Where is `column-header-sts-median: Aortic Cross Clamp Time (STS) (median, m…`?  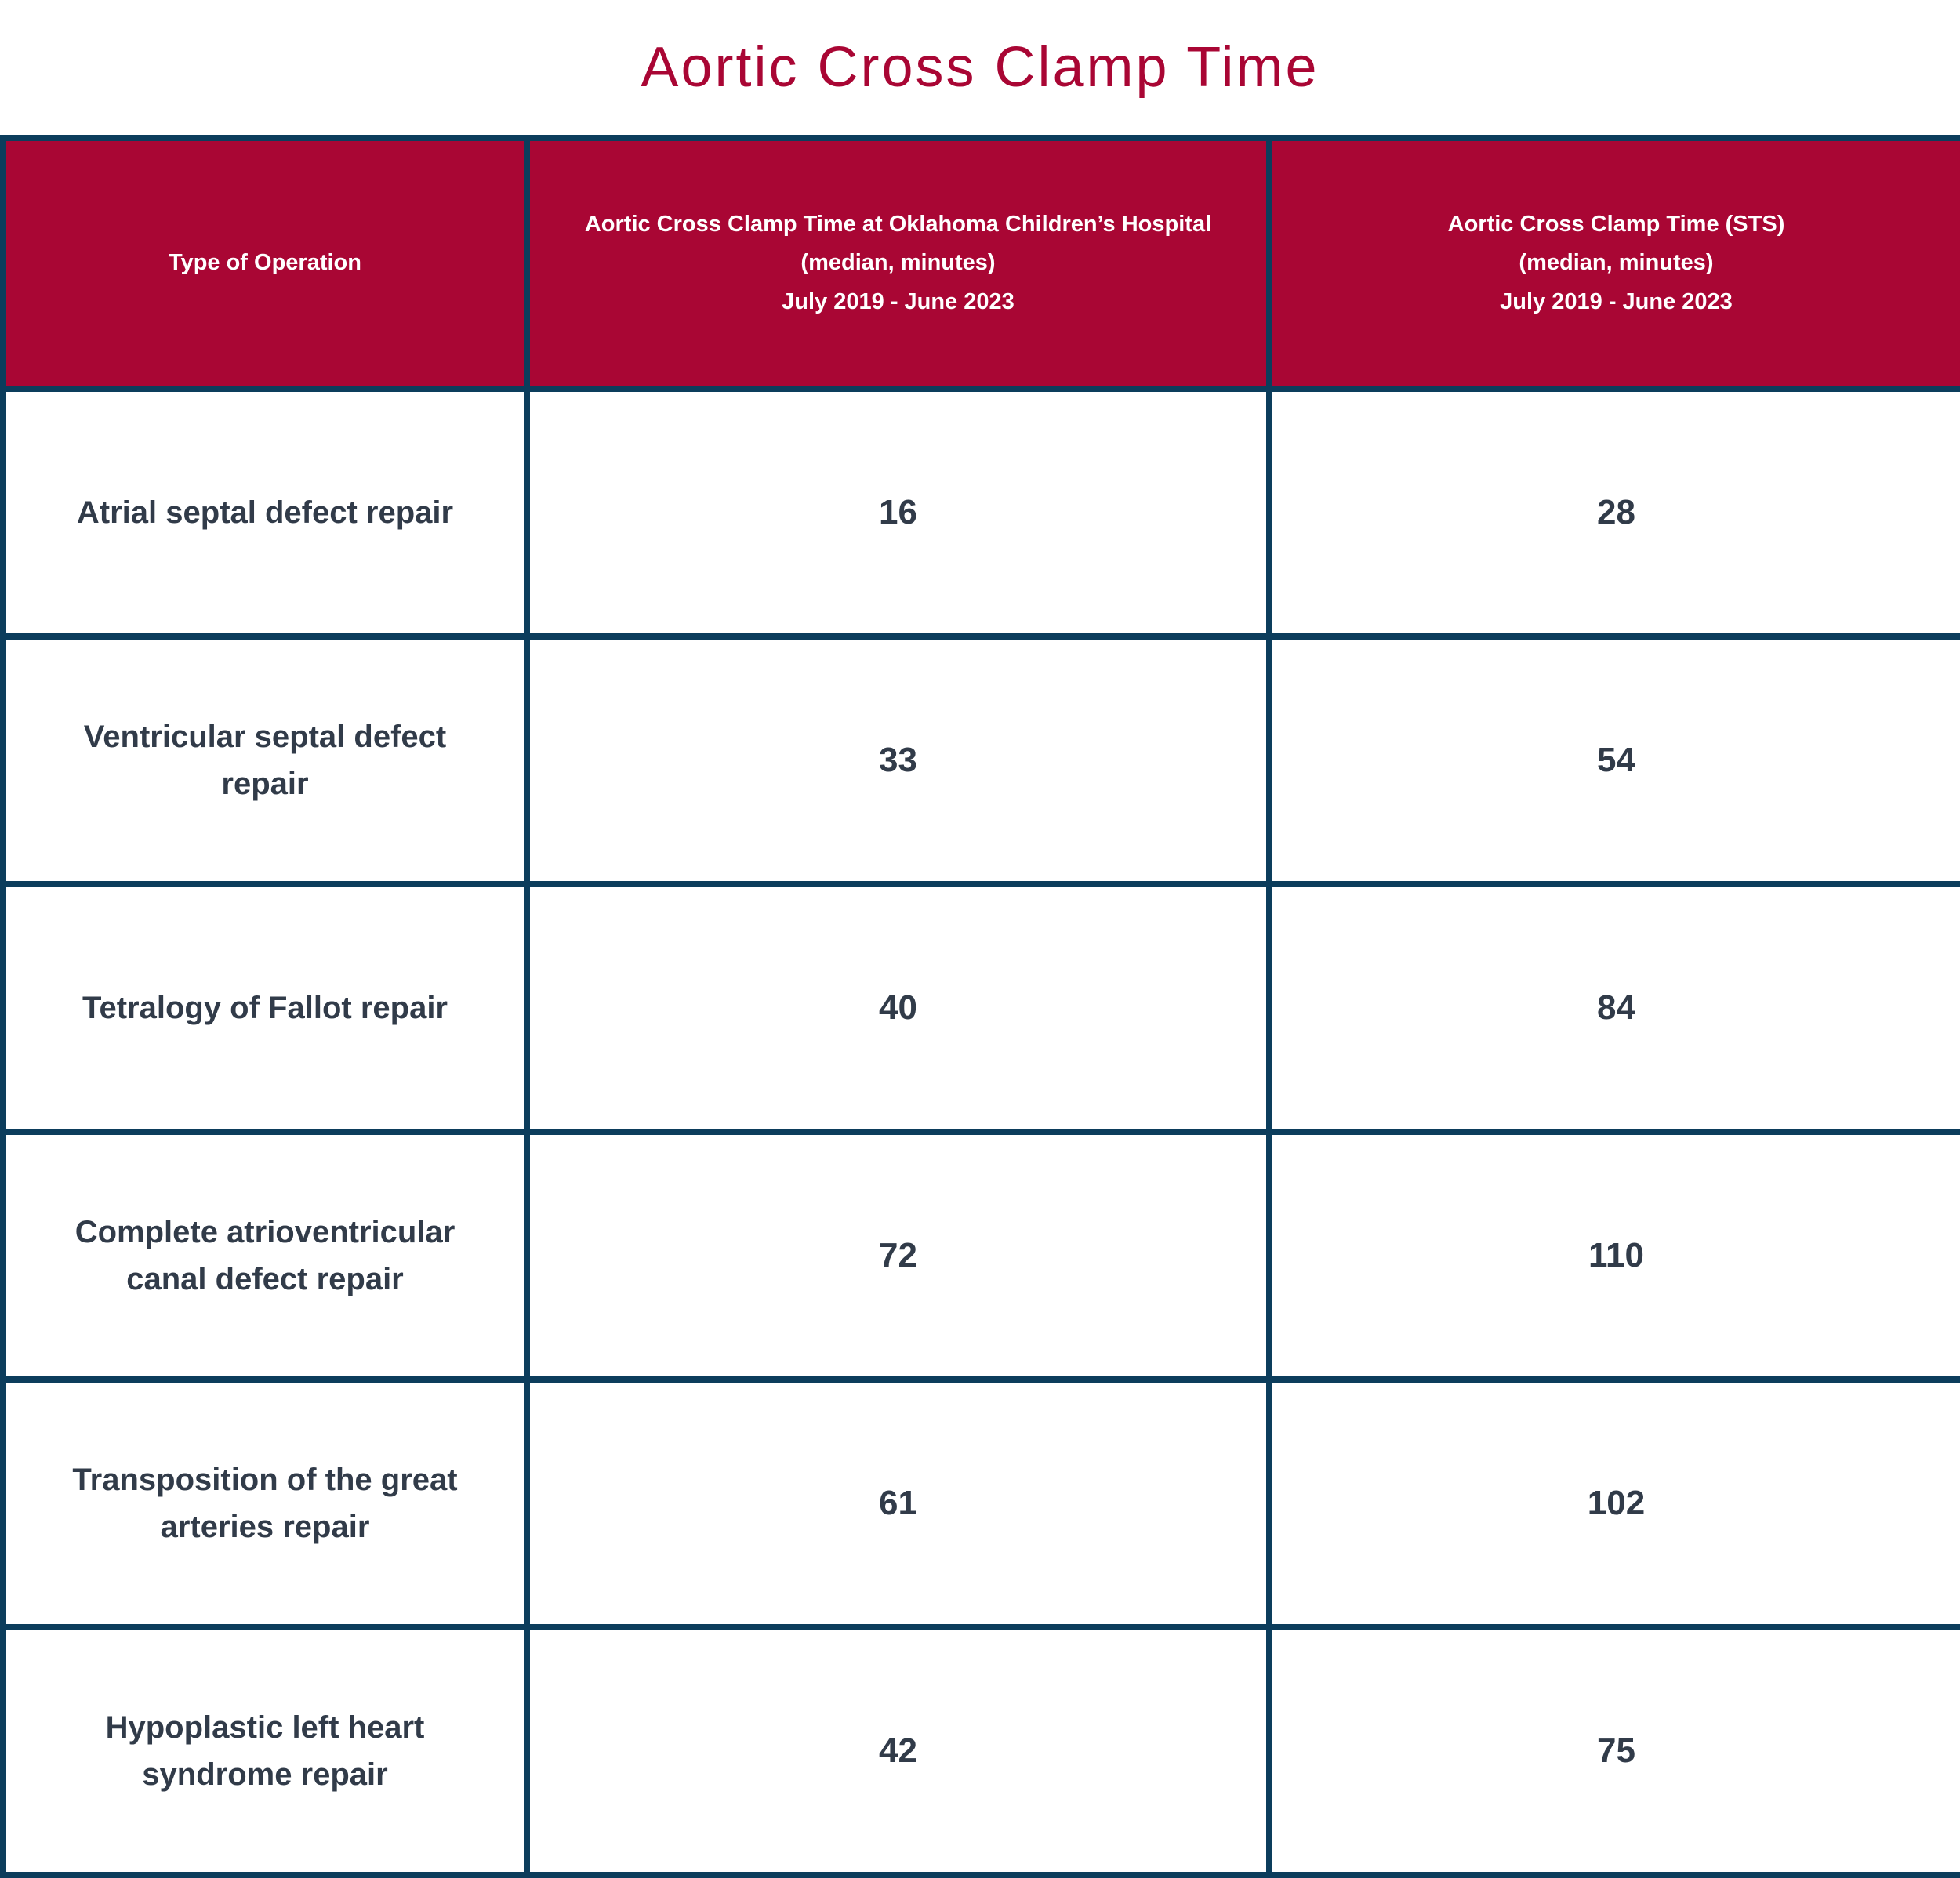 column-header-sts-median: Aortic Cross Clamp Time (STS) (median, m… is located at coordinates (1613, 263).